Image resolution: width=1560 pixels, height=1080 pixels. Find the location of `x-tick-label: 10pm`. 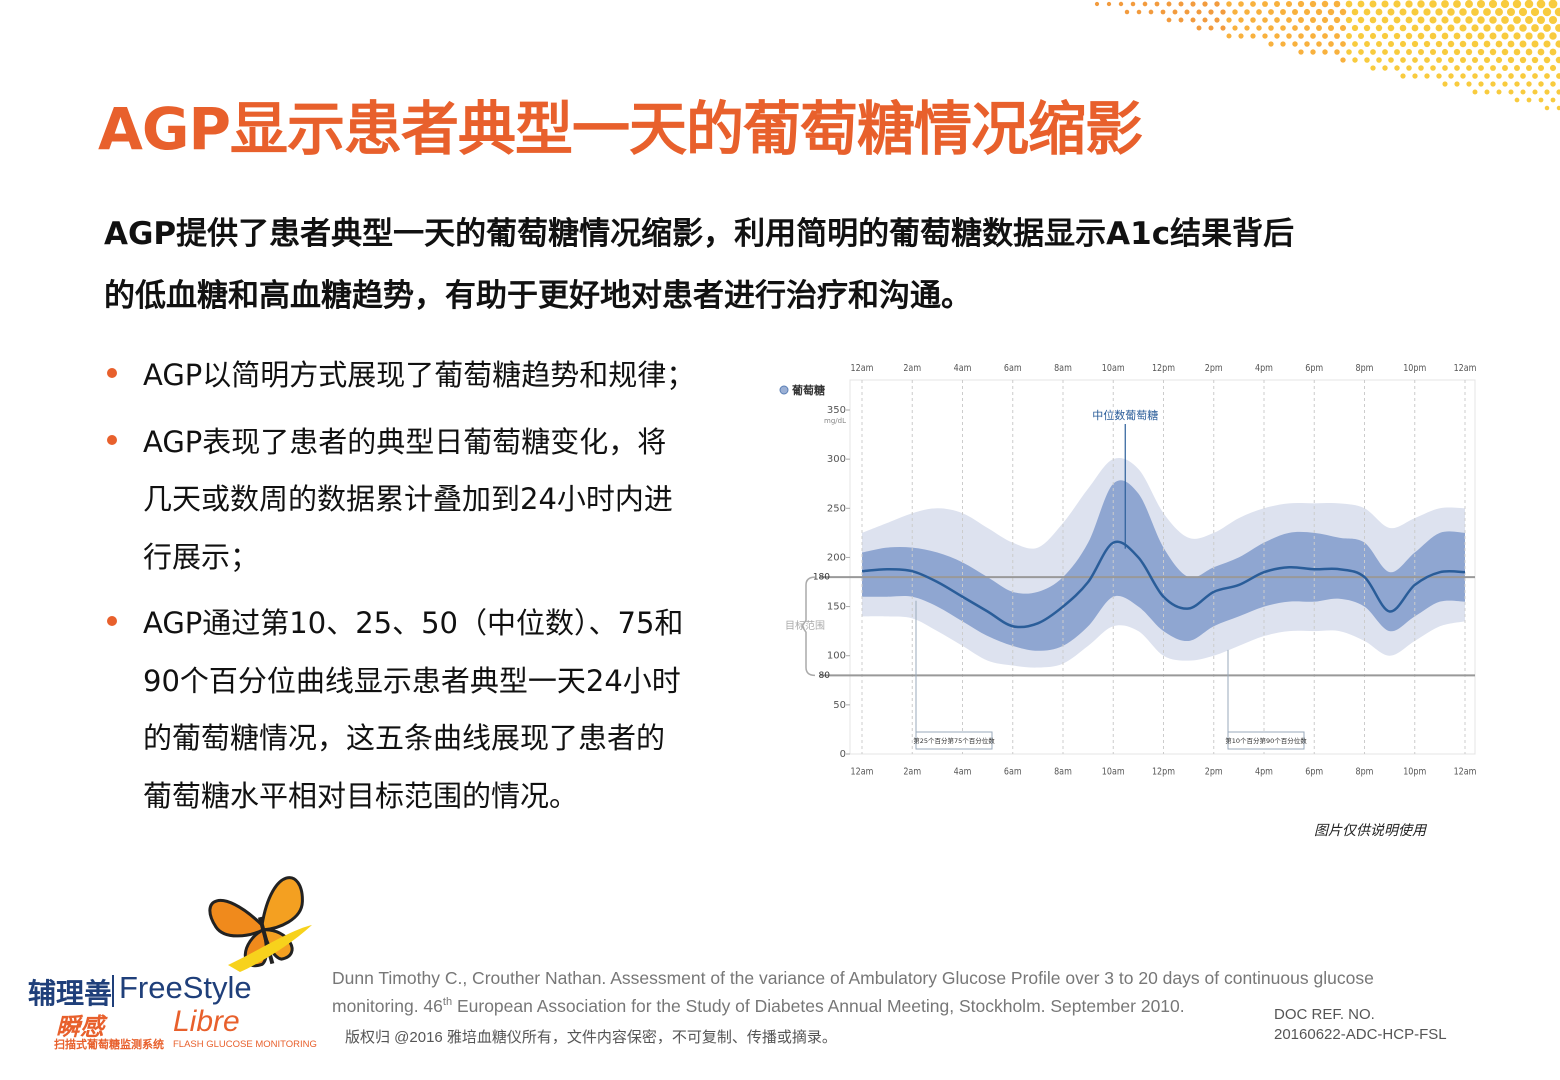

x-tick-label: 10pm is located at coordinates (1414, 772).